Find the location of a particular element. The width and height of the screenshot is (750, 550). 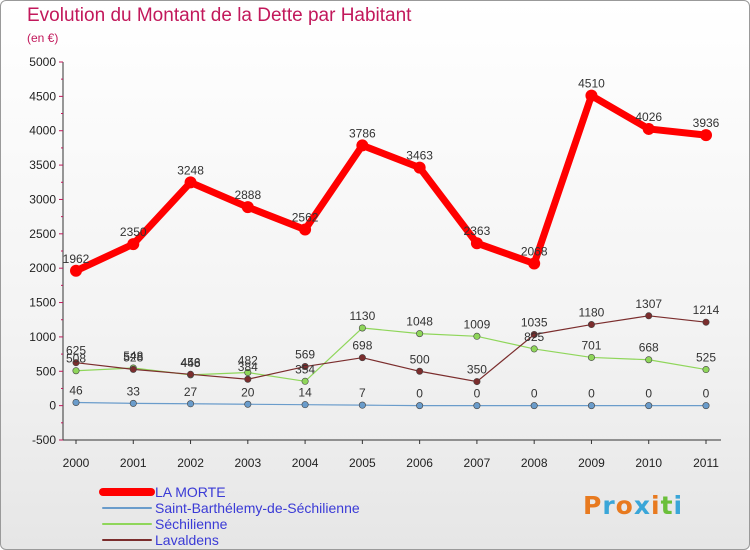

logo-letter: t is located at coordinates (667, 505).